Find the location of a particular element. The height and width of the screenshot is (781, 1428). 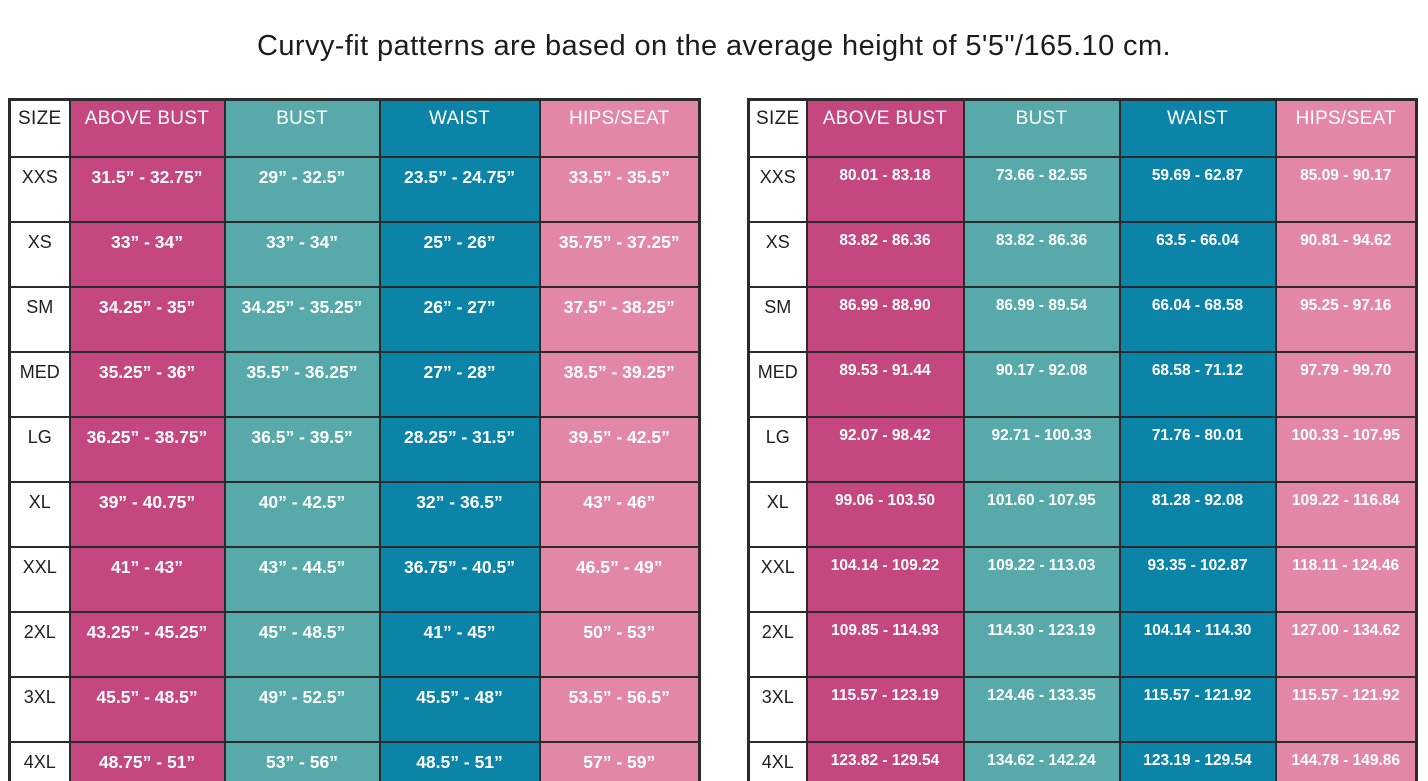

column-header-waist: WAIST is located at coordinates (459, 128).